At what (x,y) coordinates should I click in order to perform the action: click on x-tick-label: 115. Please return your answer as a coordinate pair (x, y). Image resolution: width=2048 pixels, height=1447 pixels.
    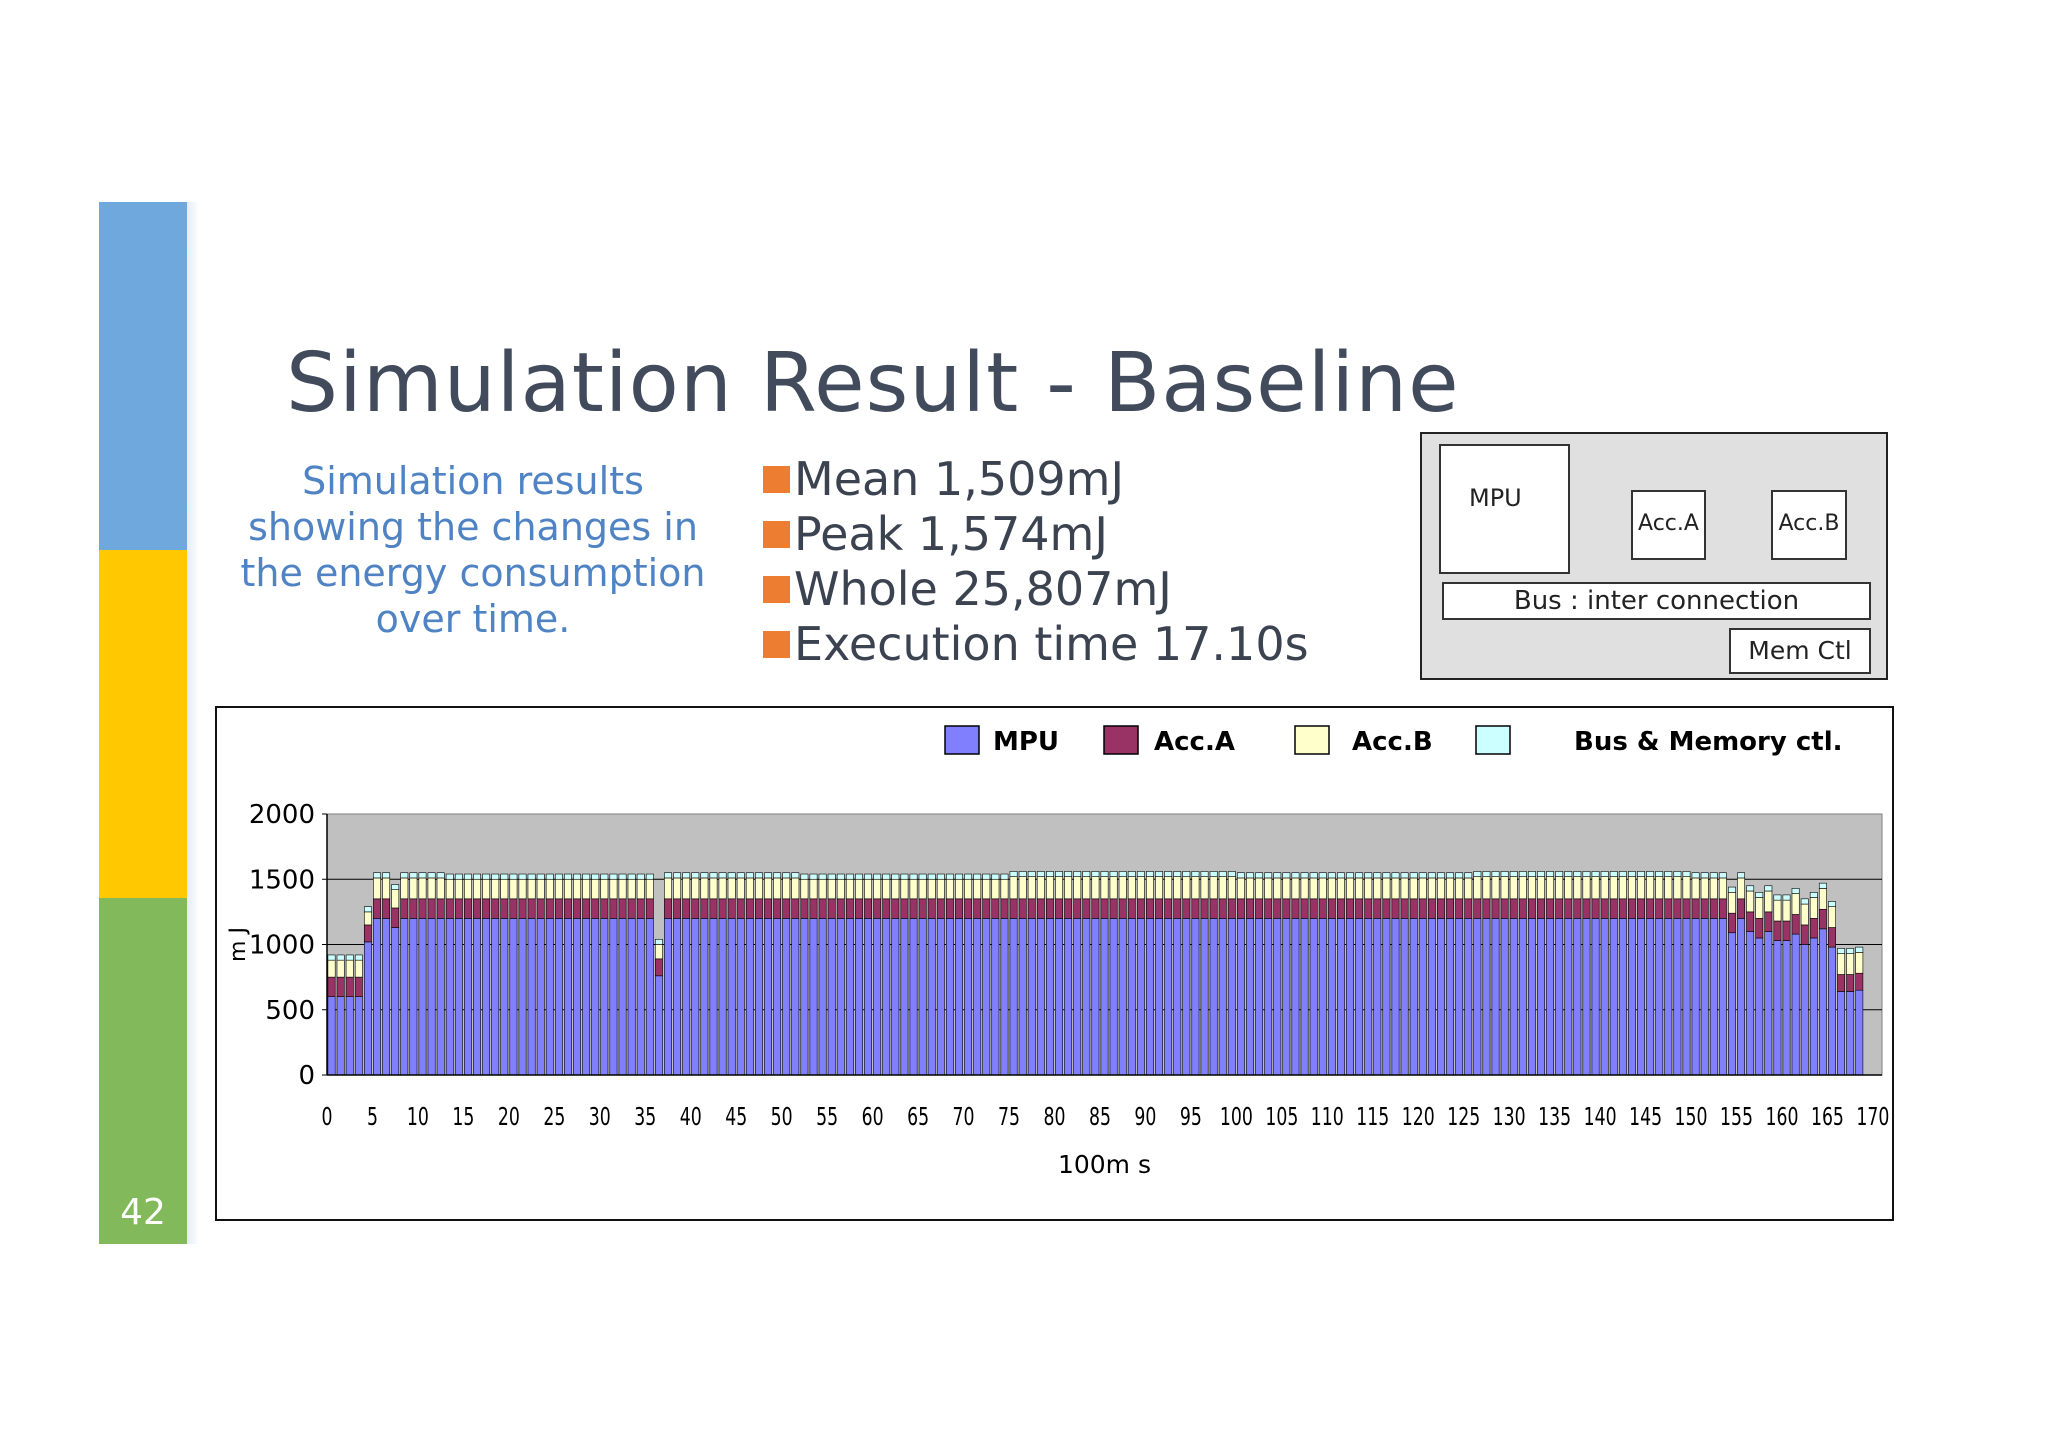
    Looking at the image, I should click on (1372, 1116).